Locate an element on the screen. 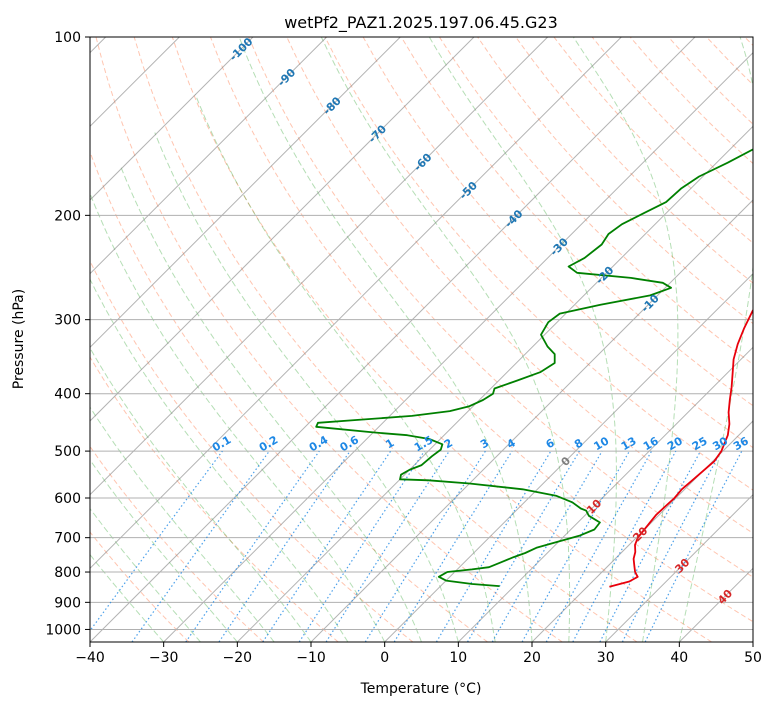  x-tick-label: 50 is located at coordinates (753, 658).